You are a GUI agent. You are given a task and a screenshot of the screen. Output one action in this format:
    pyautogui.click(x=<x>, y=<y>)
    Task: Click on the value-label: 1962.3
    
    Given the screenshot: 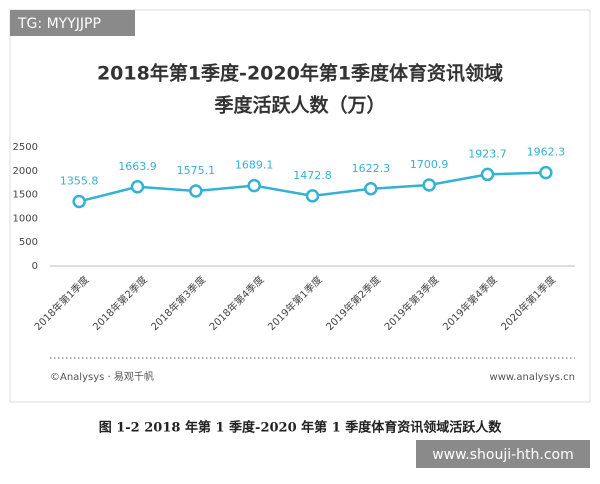 What is the action you would take?
    pyautogui.click(x=546, y=152)
    